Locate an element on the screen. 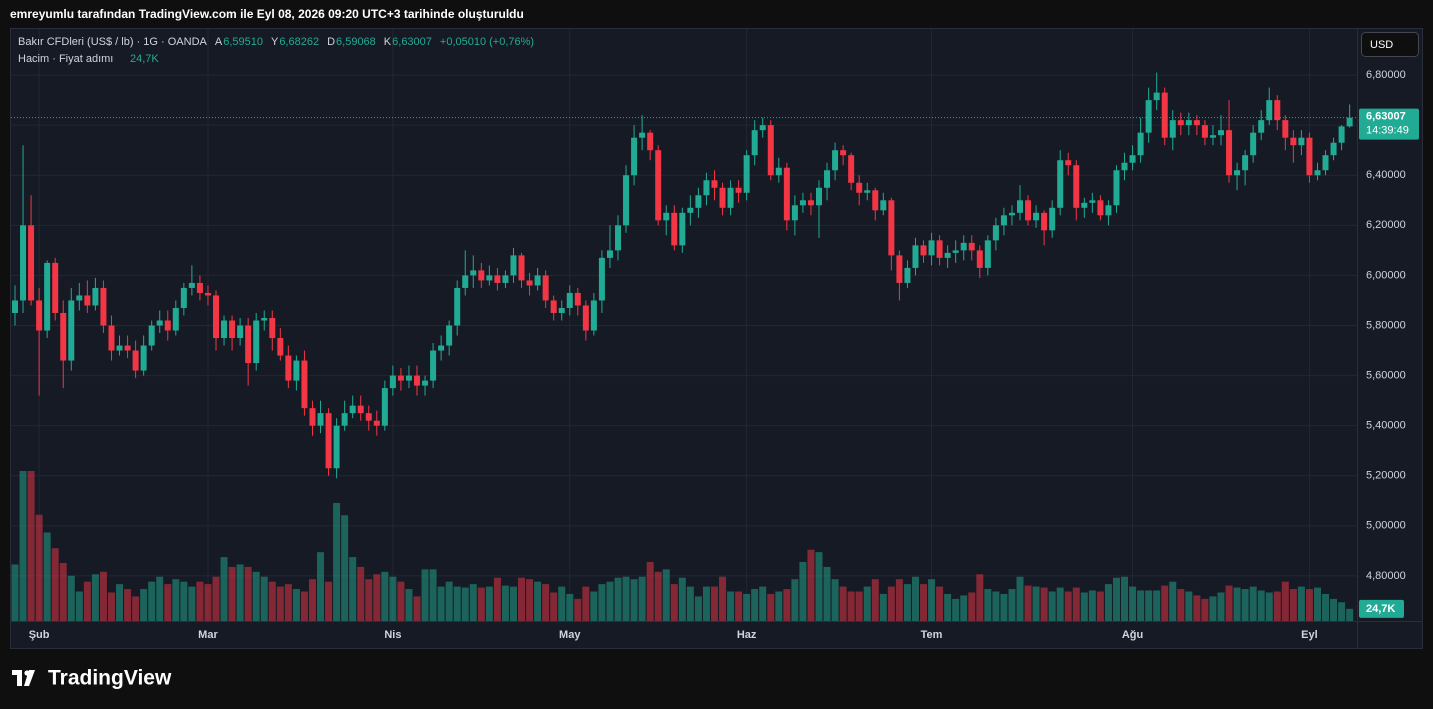 This screenshot has width=1433, height=709. y-tick-label: 5,20000 is located at coordinates (1386, 476).